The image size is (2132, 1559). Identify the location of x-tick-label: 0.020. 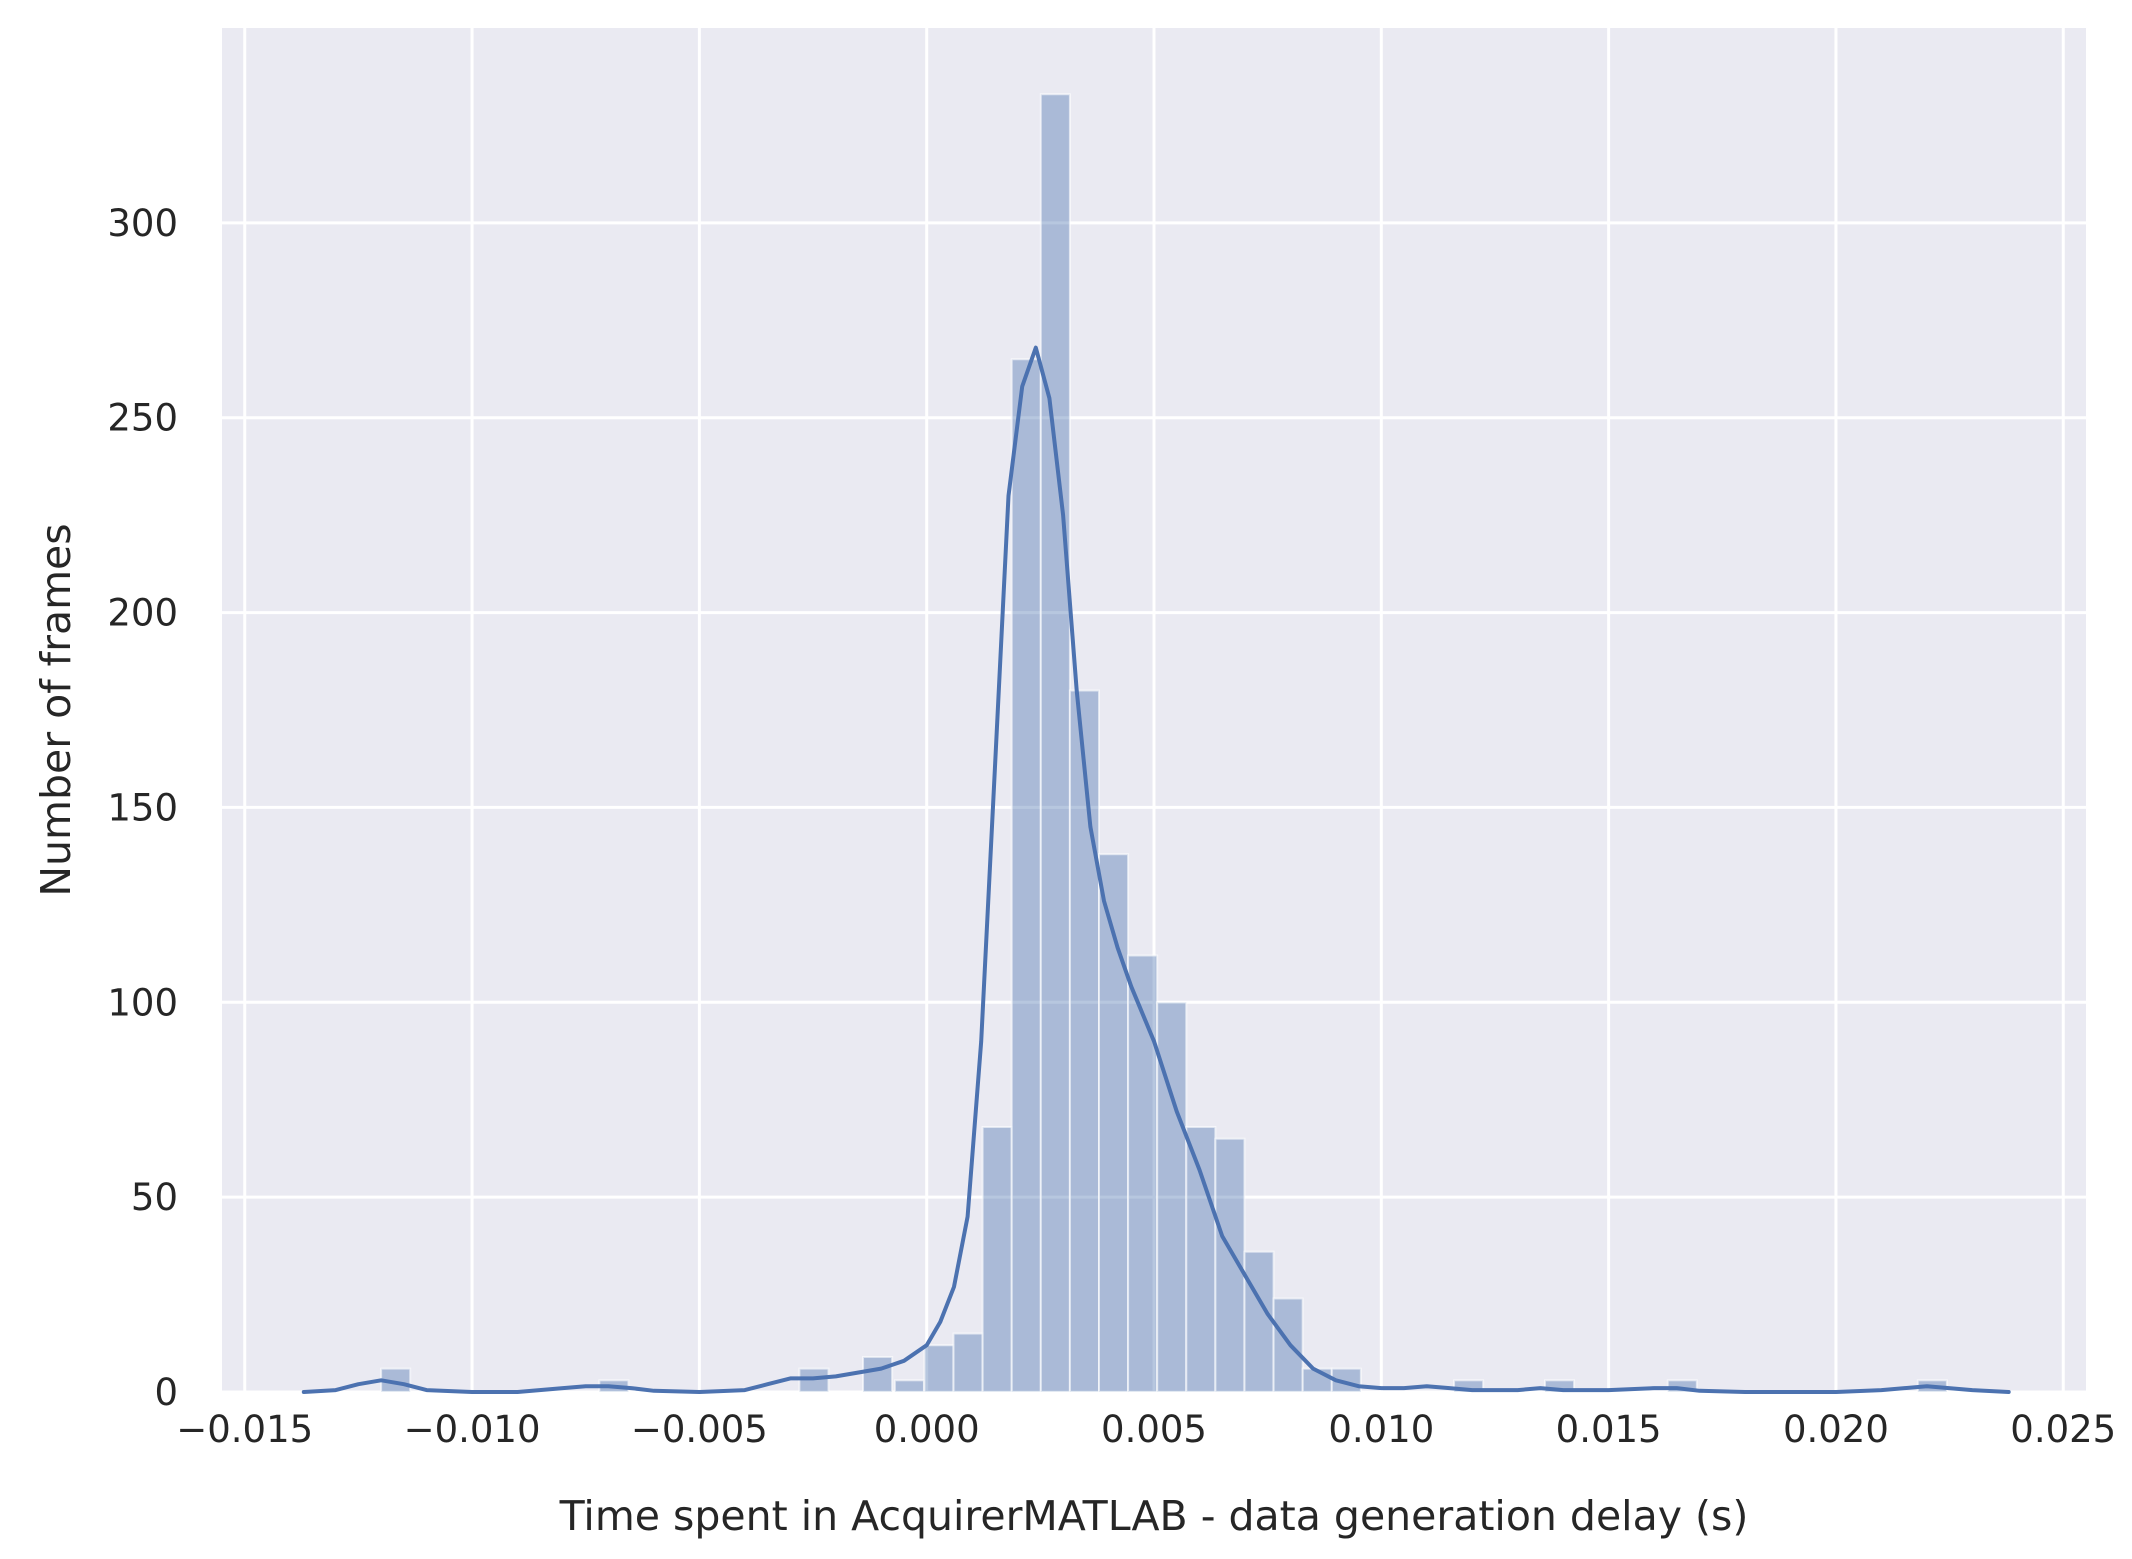
(1836, 1429).